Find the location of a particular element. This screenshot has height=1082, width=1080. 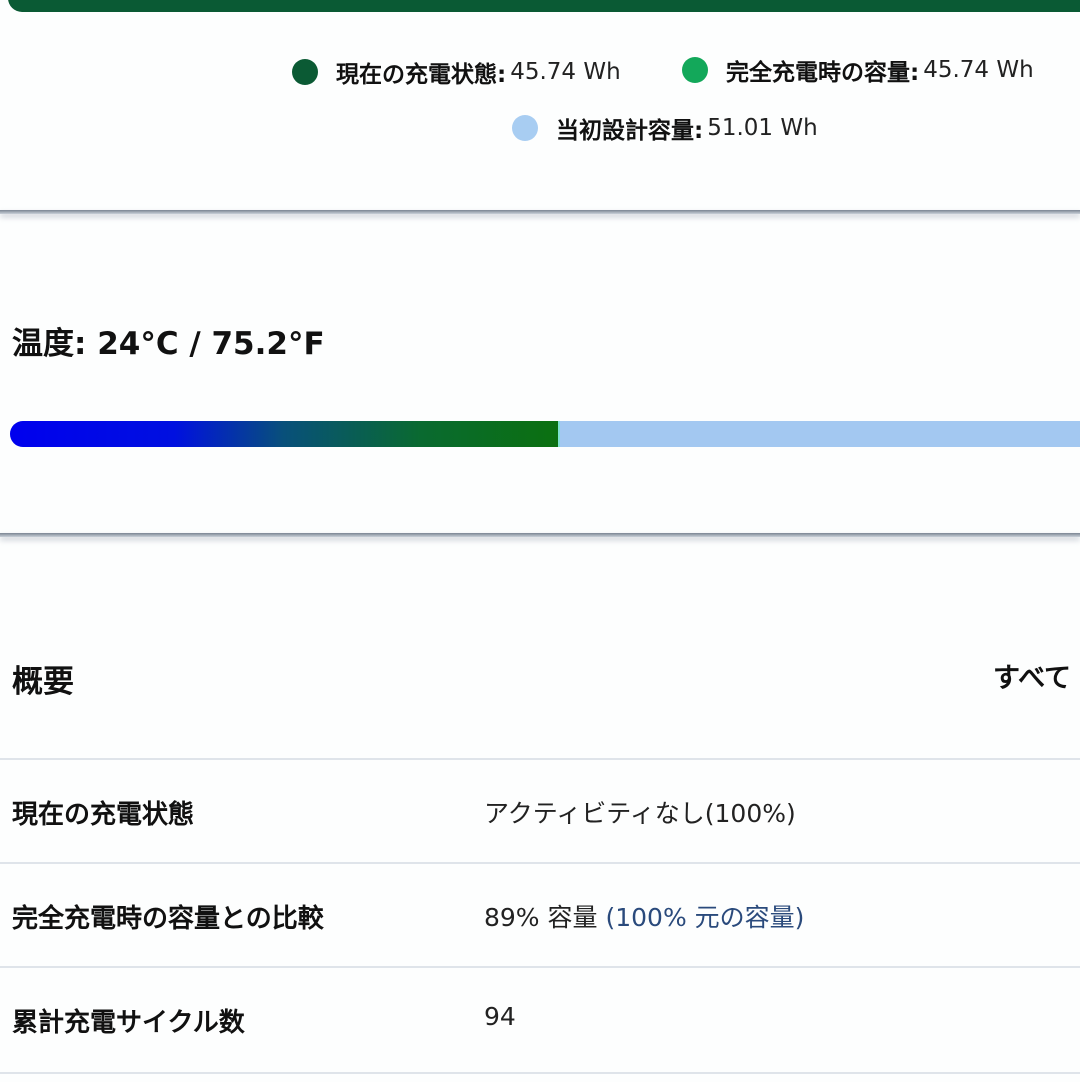

legend-current-charge: 現在の充電状態: 45.74 Wh is located at coordinates (456, 72).